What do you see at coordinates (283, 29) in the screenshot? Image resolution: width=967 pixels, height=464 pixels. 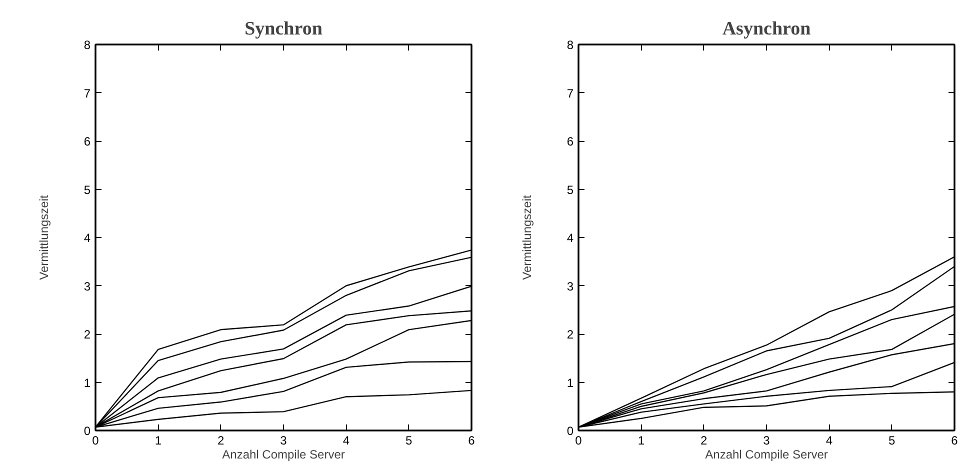 I see `chart-title: Synchron` at bounding box center [283, 29].